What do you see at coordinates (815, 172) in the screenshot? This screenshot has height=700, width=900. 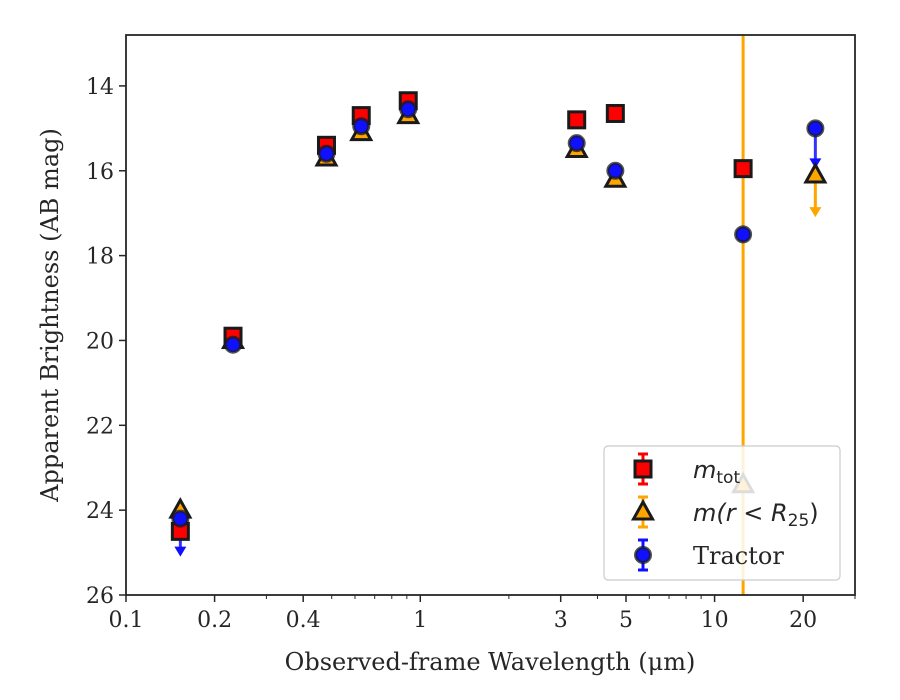 I see `mr25-point` at bounding box center [815, 172].